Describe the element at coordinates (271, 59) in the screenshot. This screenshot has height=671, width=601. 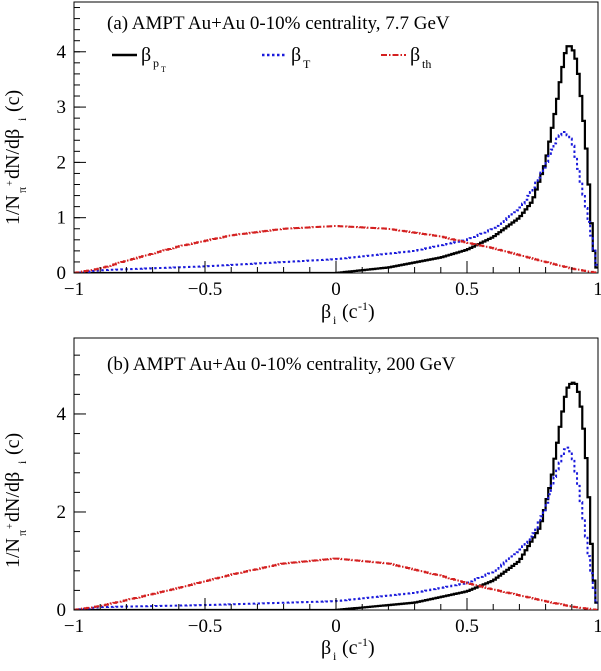
I see `legend: β p T β T β th` at that location.